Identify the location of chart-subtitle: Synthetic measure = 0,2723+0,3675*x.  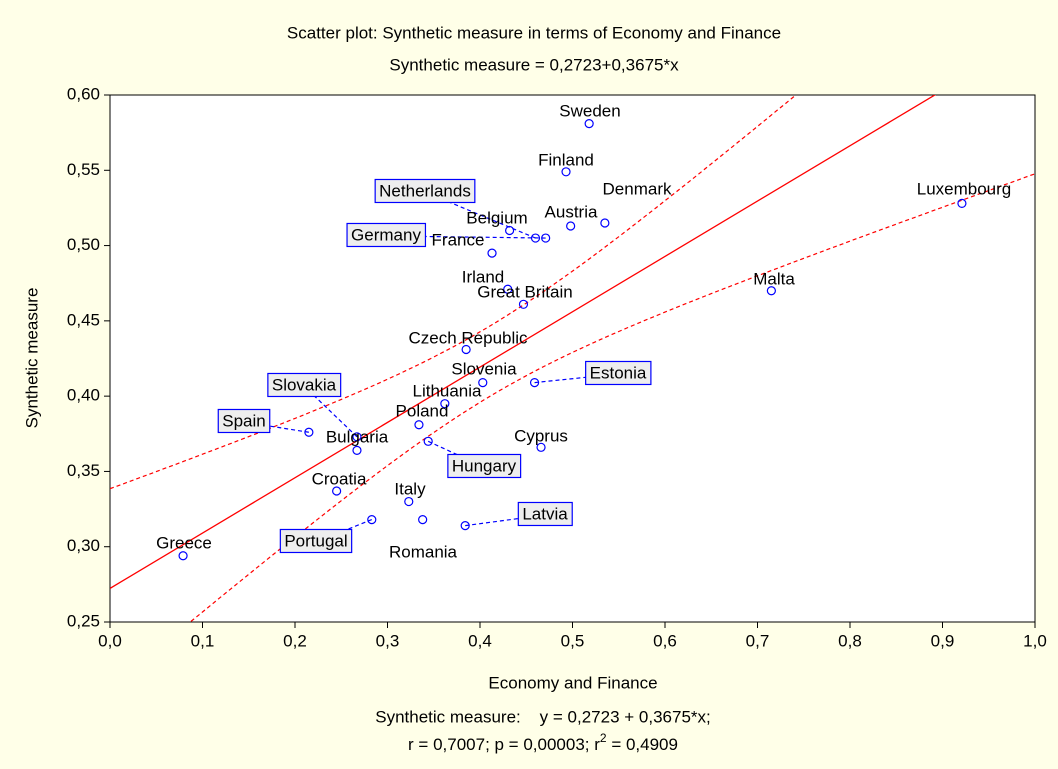
(534, 64).